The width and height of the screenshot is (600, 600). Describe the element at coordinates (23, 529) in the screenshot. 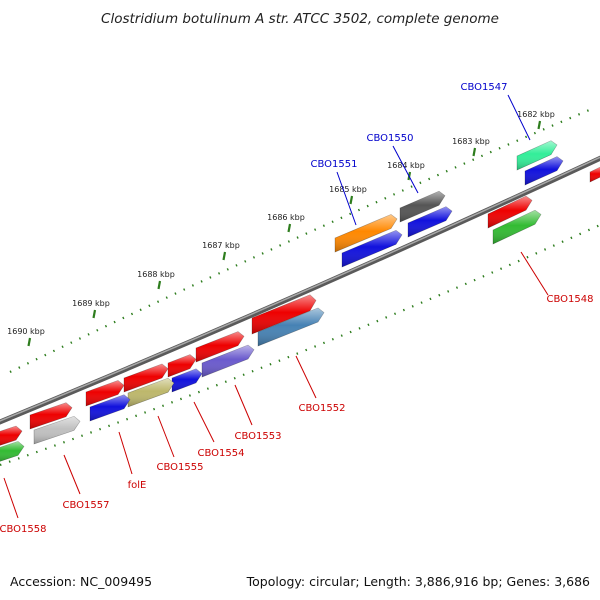

I see `gene-label-cbo1558: CBO1558` at that location.